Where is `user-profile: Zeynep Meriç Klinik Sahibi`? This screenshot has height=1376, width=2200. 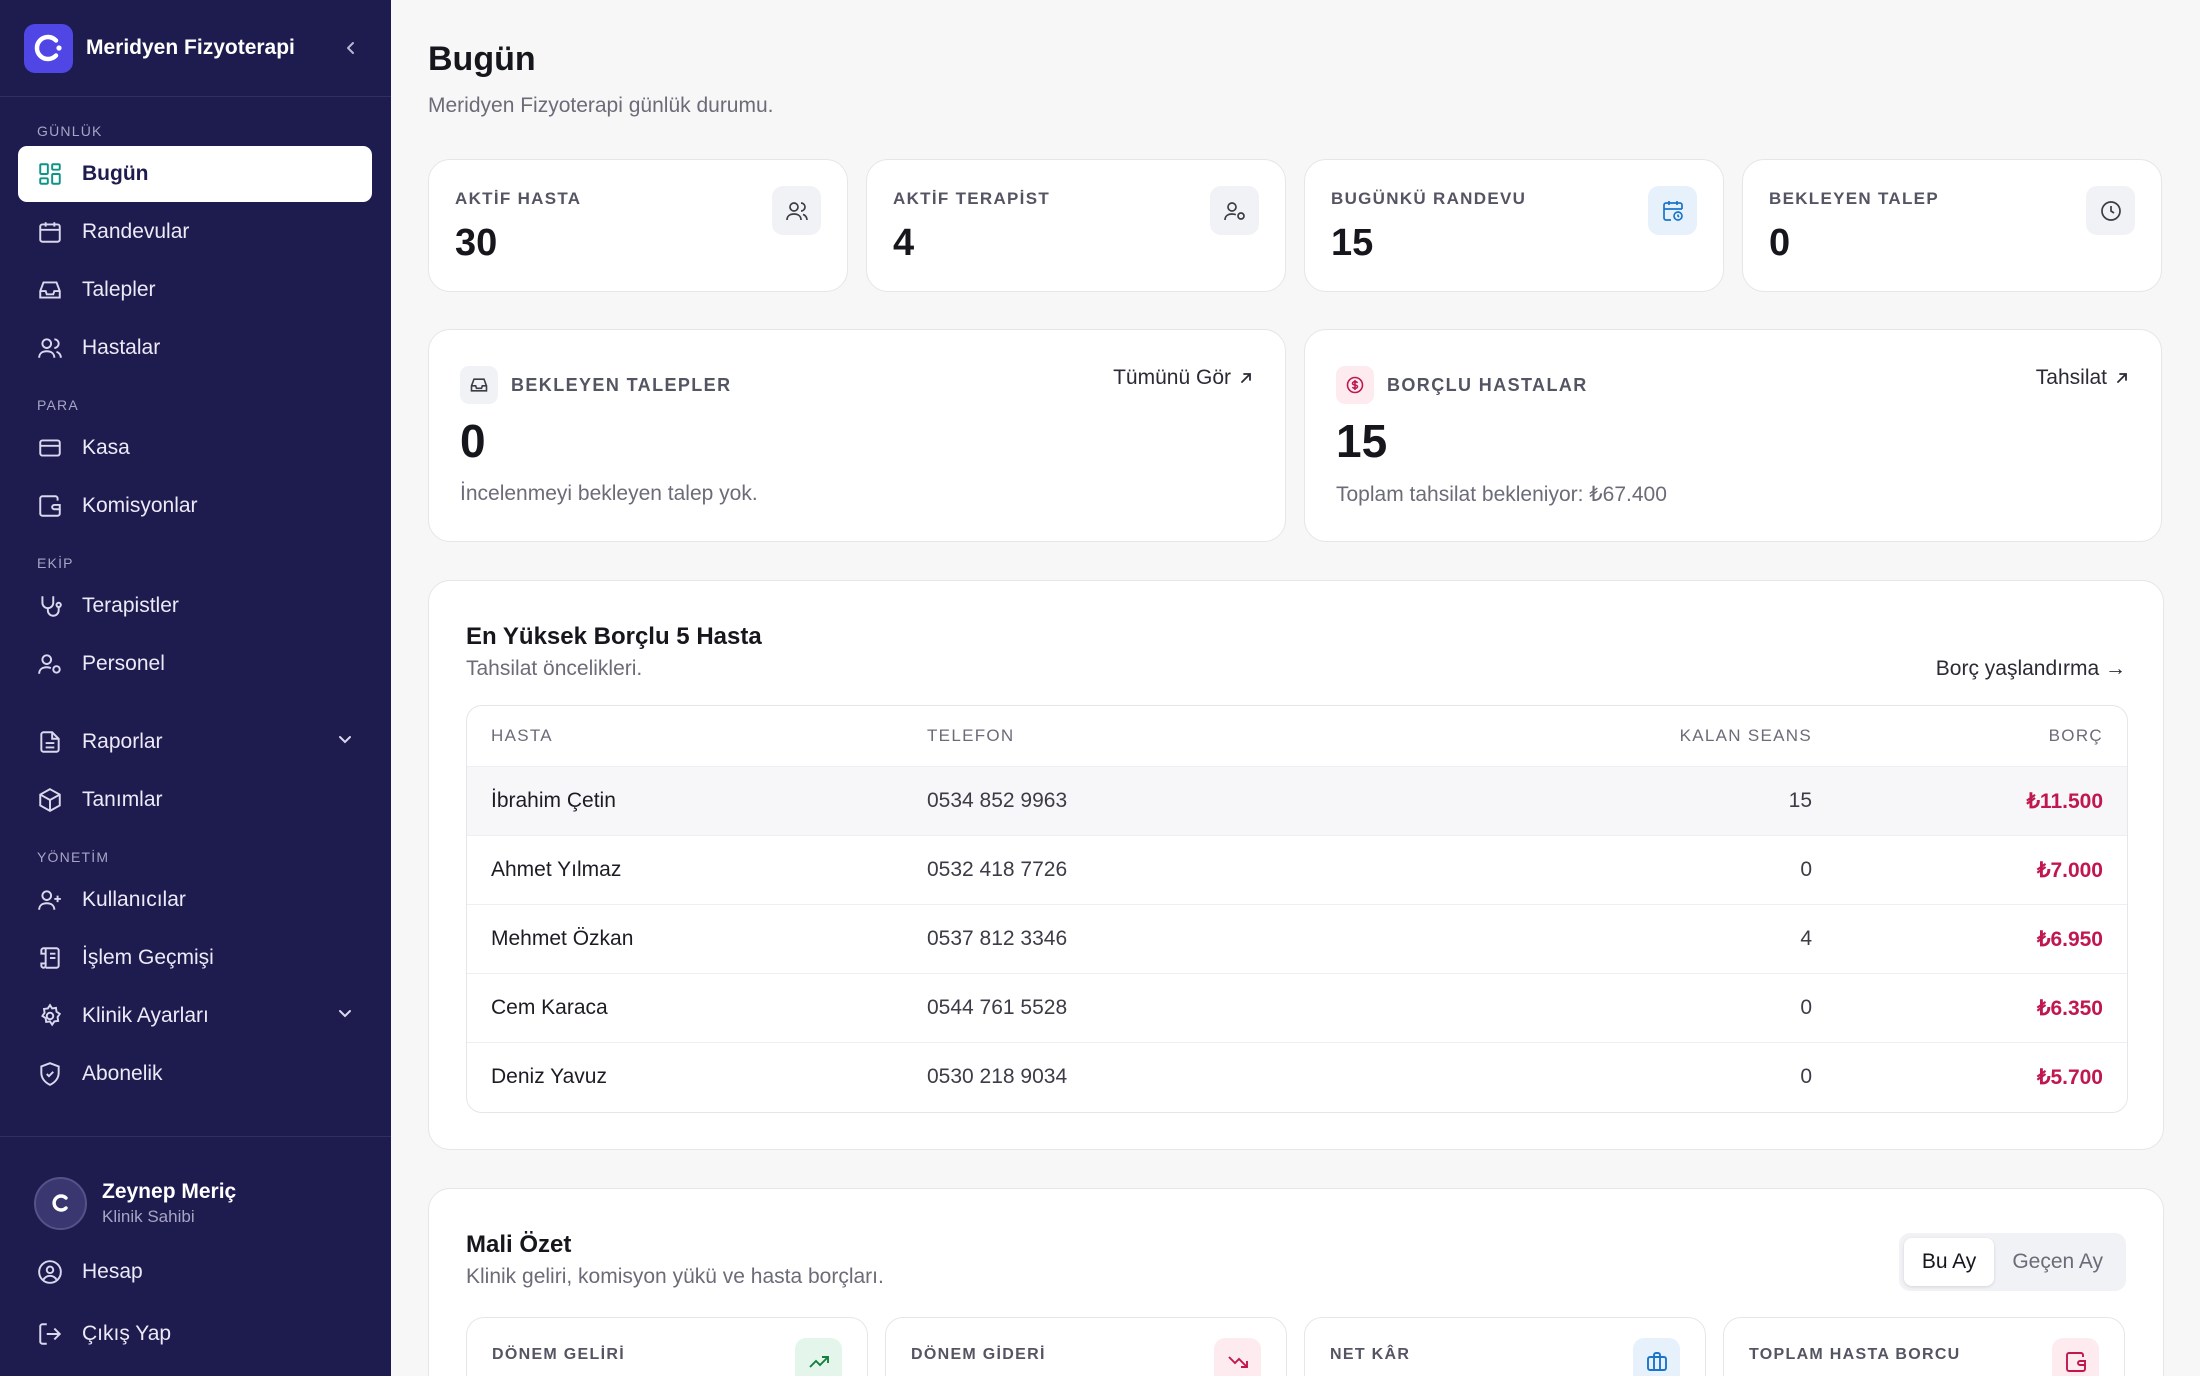
user-profile: Zeynep Meriç Klinik Sahibi is located at coordinates (195, 1189).